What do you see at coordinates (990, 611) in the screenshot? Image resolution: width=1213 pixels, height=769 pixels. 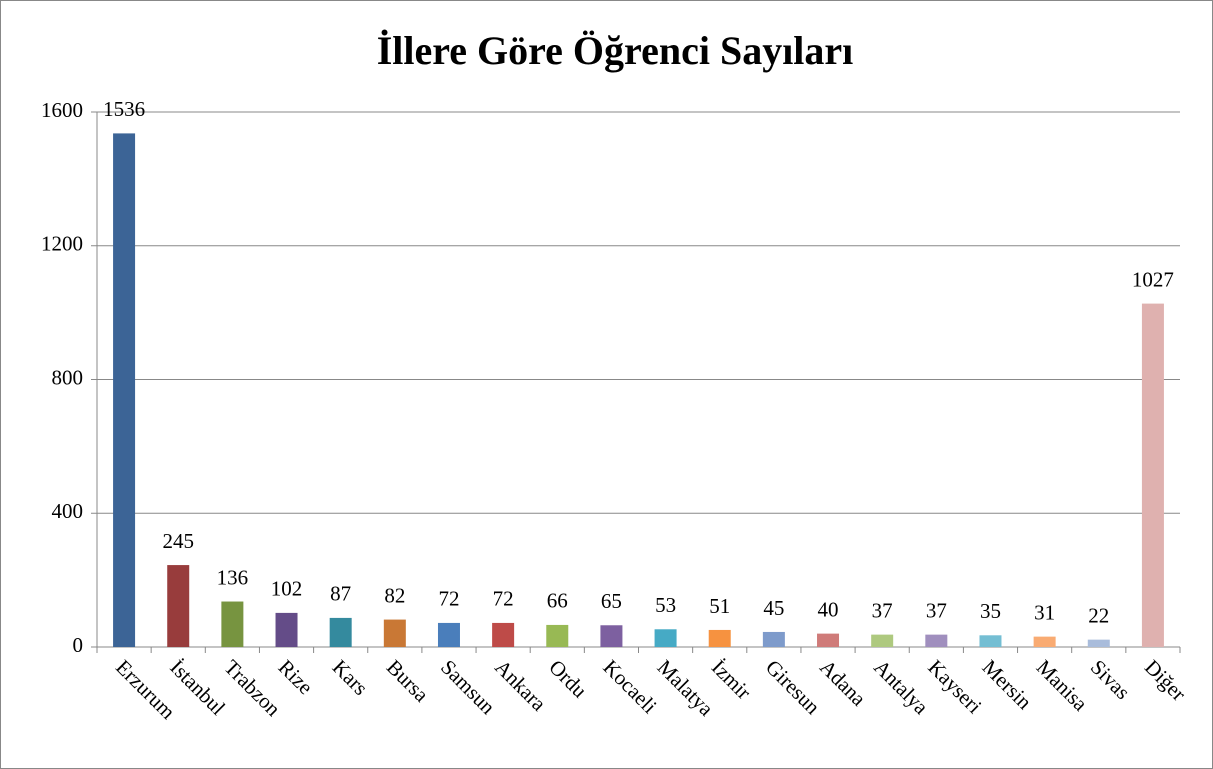 I see `data-label: 35` at bounding box center [990, 611].